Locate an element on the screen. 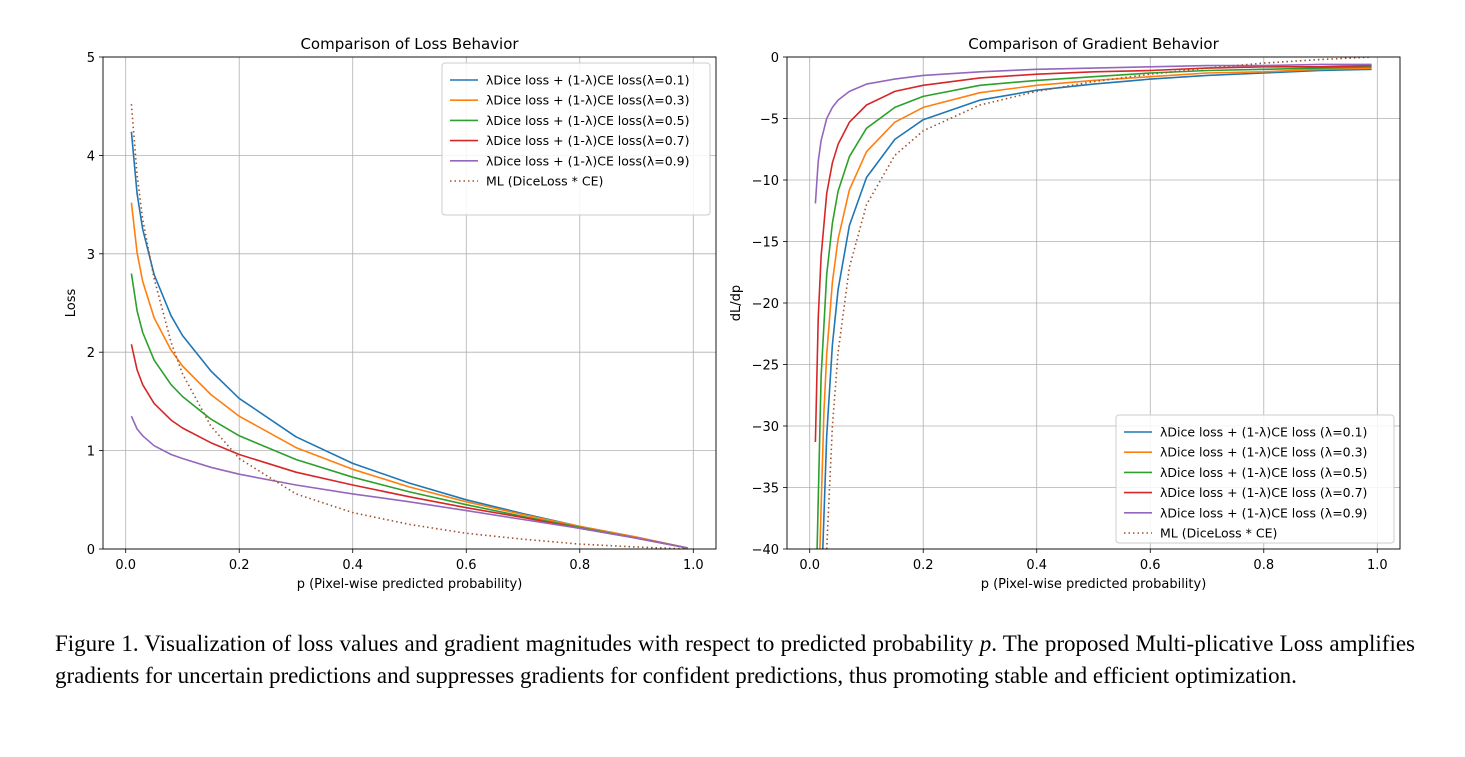 This screenshot has width=1465, height=757. y-tick-label: −40 is located at coordinates (765, 550).